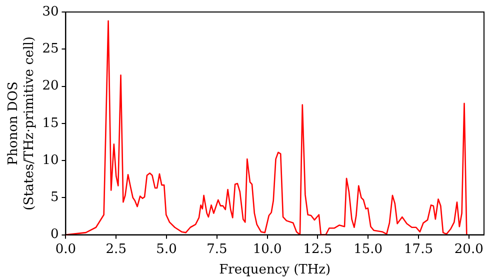  I want to click on x-tick-label: 20.0, so click(469, 249).